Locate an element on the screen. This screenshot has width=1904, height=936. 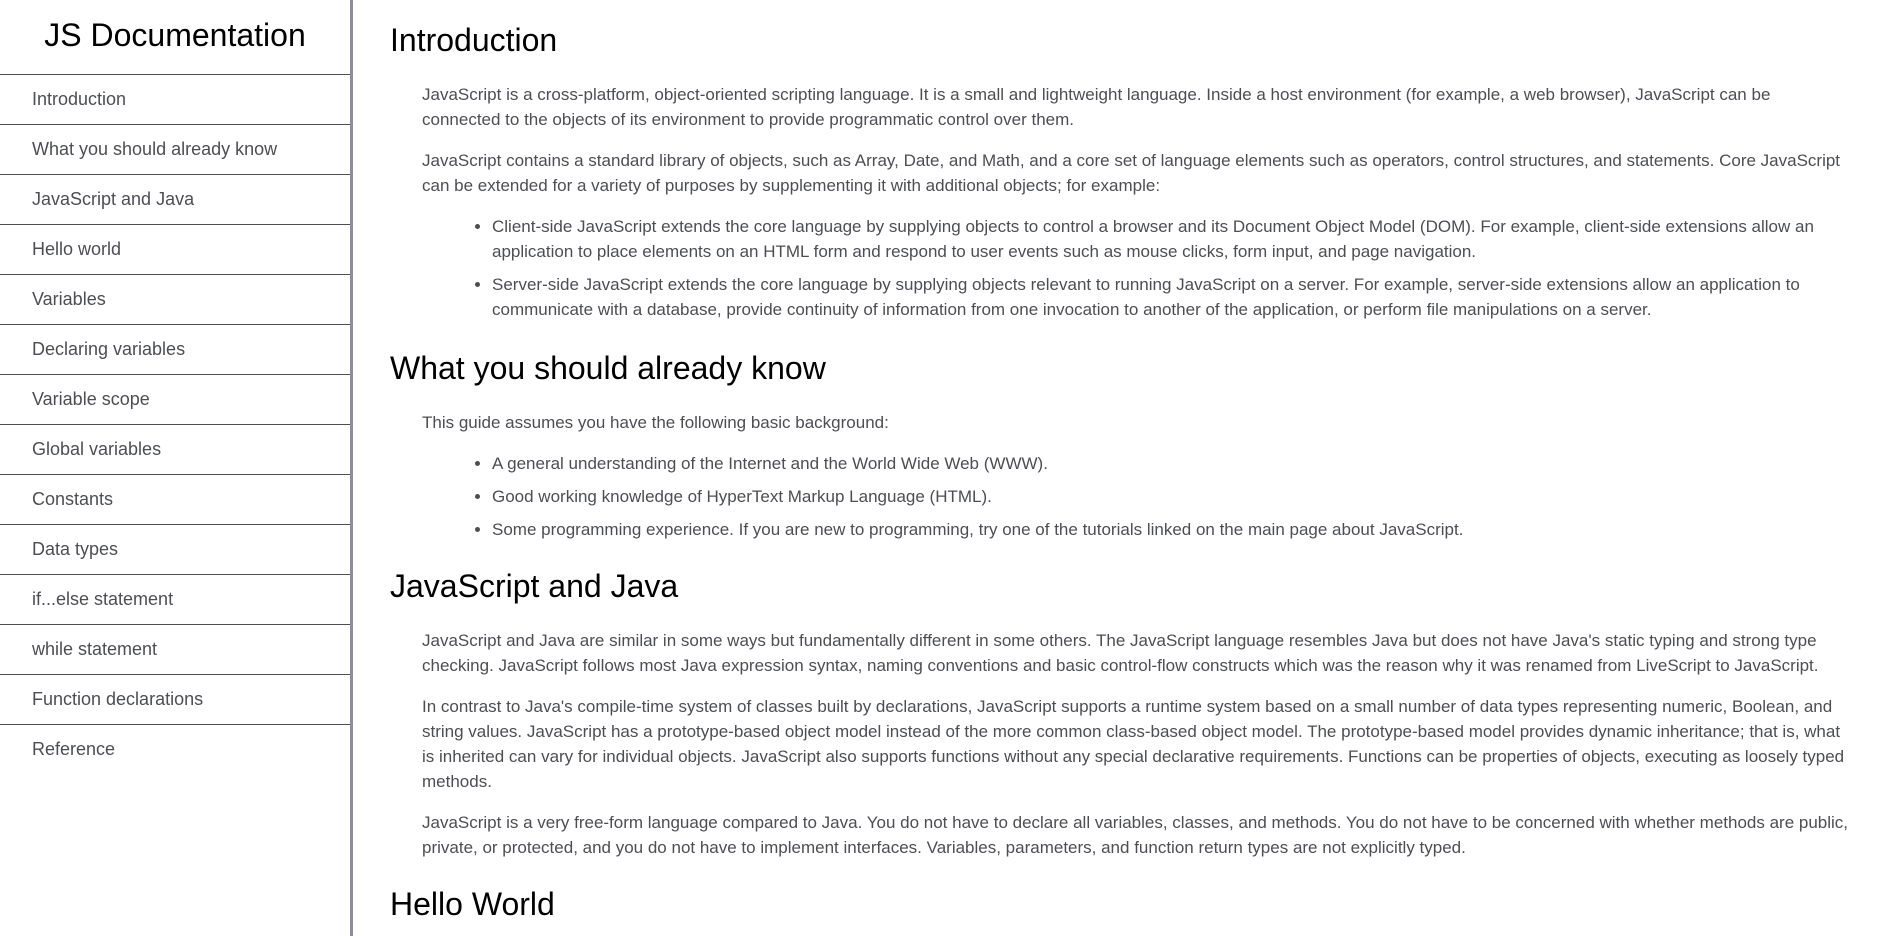
nav-link-variables: Variables is located at coordinates (69, 299).